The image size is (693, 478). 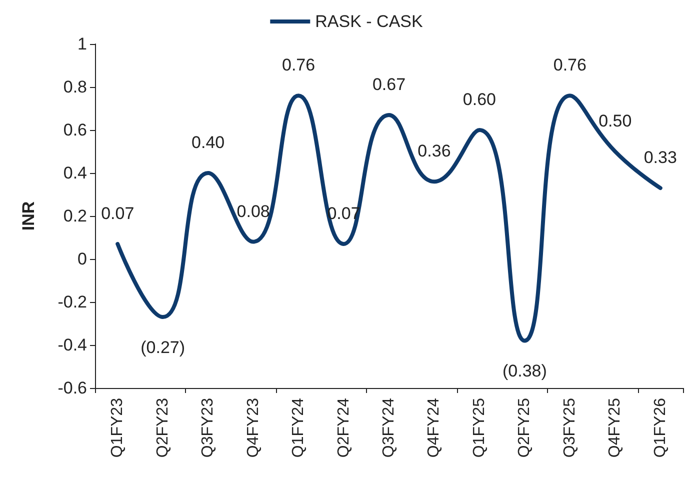 What do you see at coordinates (389, 84) in the screenshot?
I see `data-label: 0.67` at bounding box center [389, 84].